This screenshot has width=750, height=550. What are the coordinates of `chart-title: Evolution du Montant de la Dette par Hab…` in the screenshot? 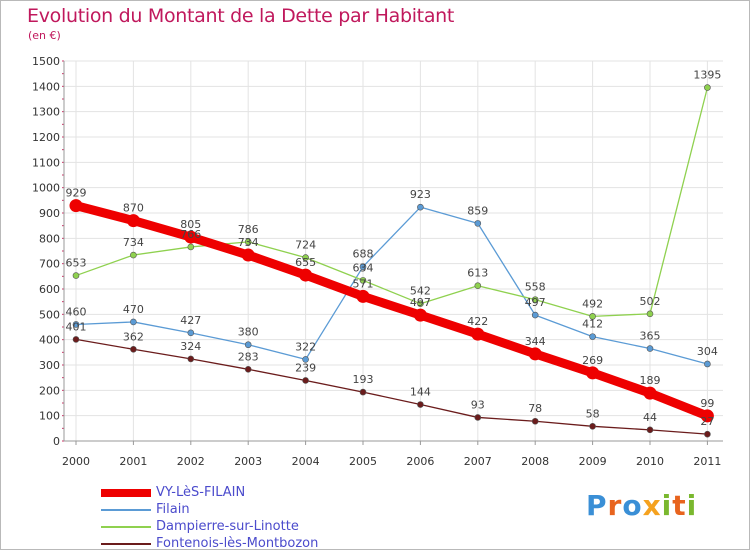 It's located at (241, 16).